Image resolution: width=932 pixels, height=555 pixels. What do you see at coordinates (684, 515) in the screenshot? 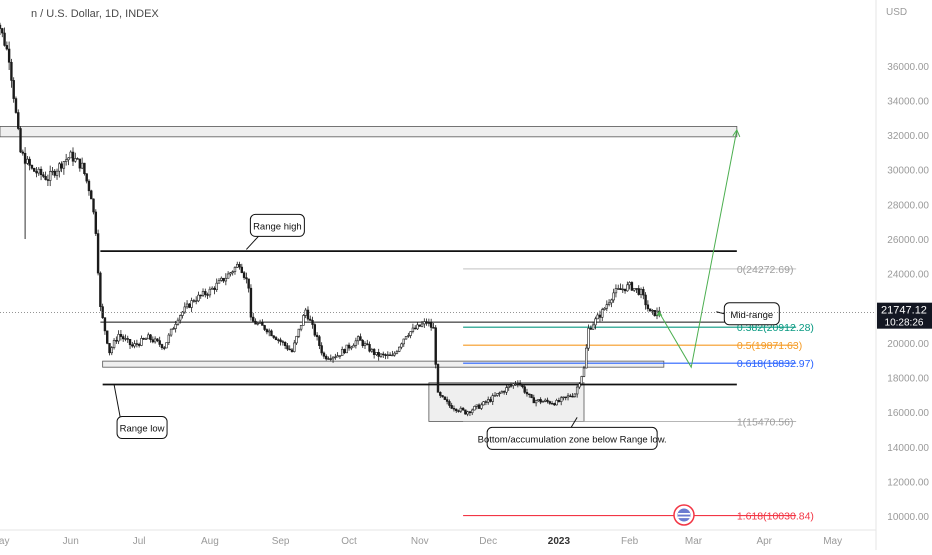
I see `broadcast-badge` at bounding box center [684, 515].